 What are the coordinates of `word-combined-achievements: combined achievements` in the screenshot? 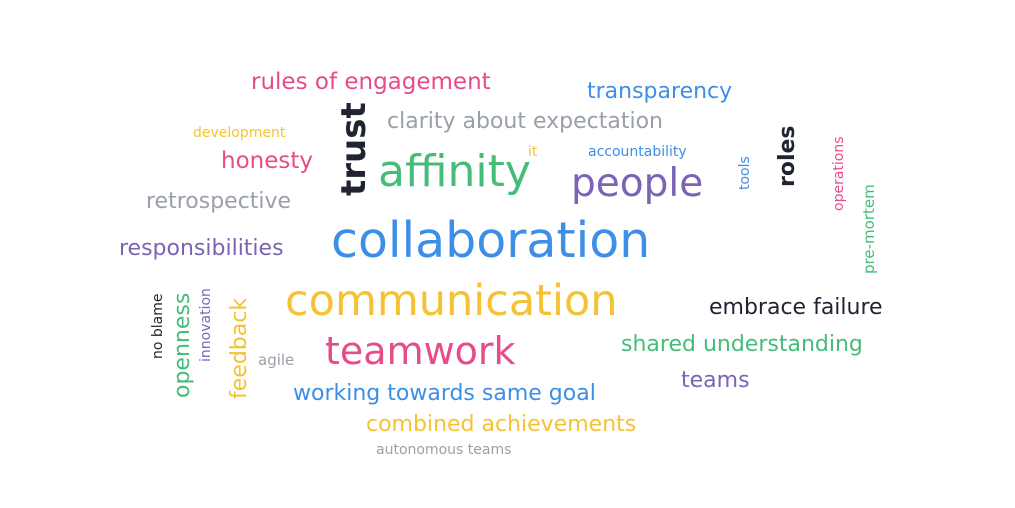 It's located at (501, 424).